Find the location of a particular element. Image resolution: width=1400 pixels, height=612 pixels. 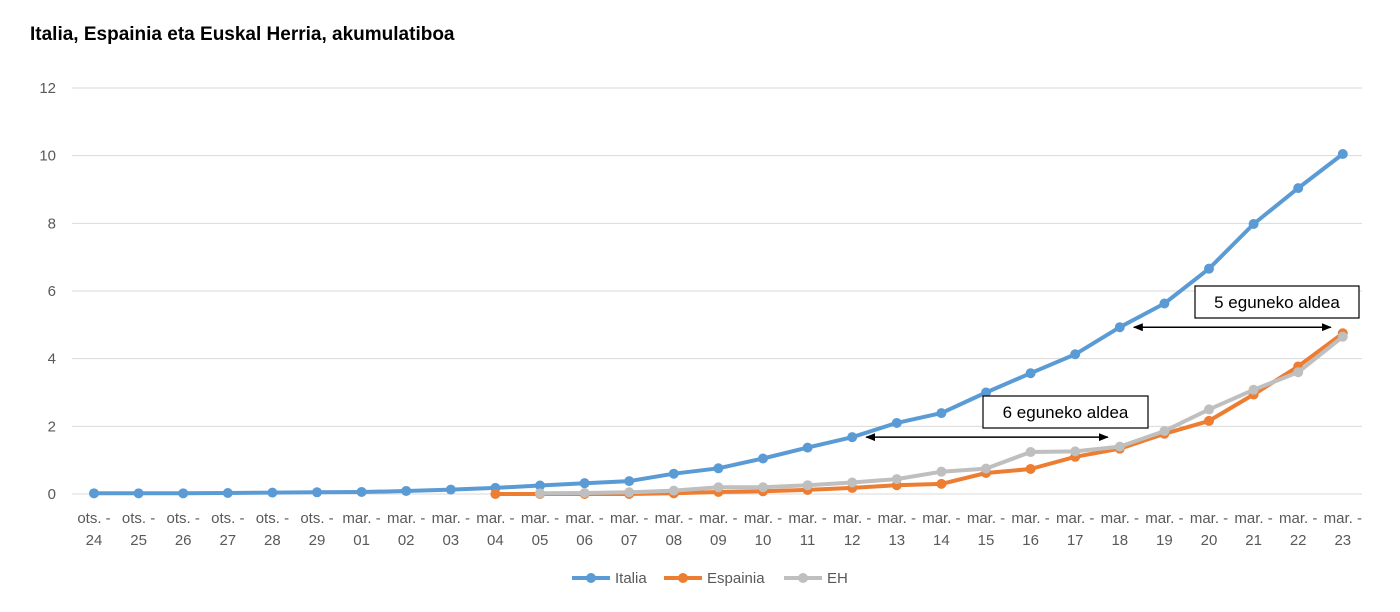

x-tick-label: 25 is located at coordinates (138, 540).